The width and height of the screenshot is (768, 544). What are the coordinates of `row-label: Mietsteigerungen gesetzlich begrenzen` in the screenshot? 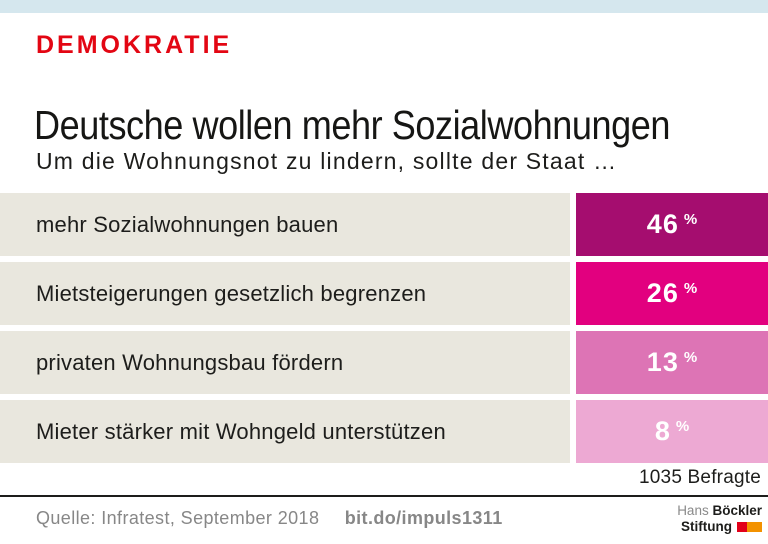 It's located at (285, 293).